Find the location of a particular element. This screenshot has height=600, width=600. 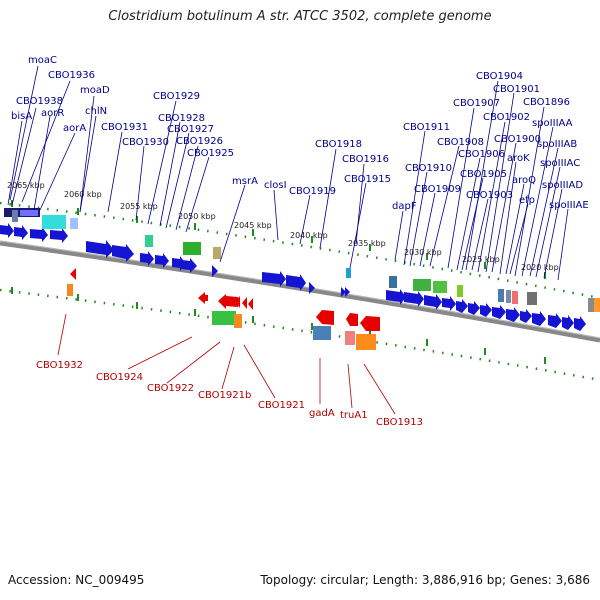

gene-label: CBO1910 is located at coordinates (428, 168).